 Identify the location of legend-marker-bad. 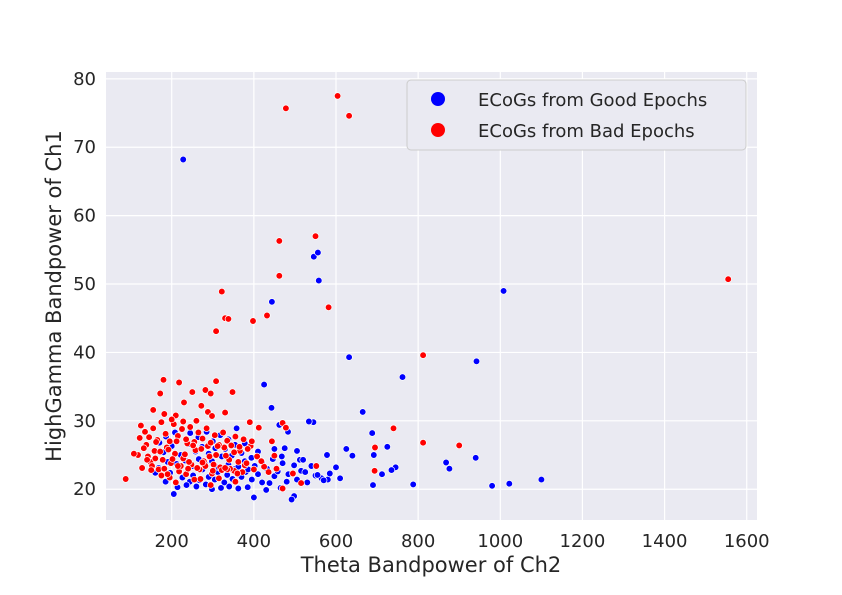
(438, 130).